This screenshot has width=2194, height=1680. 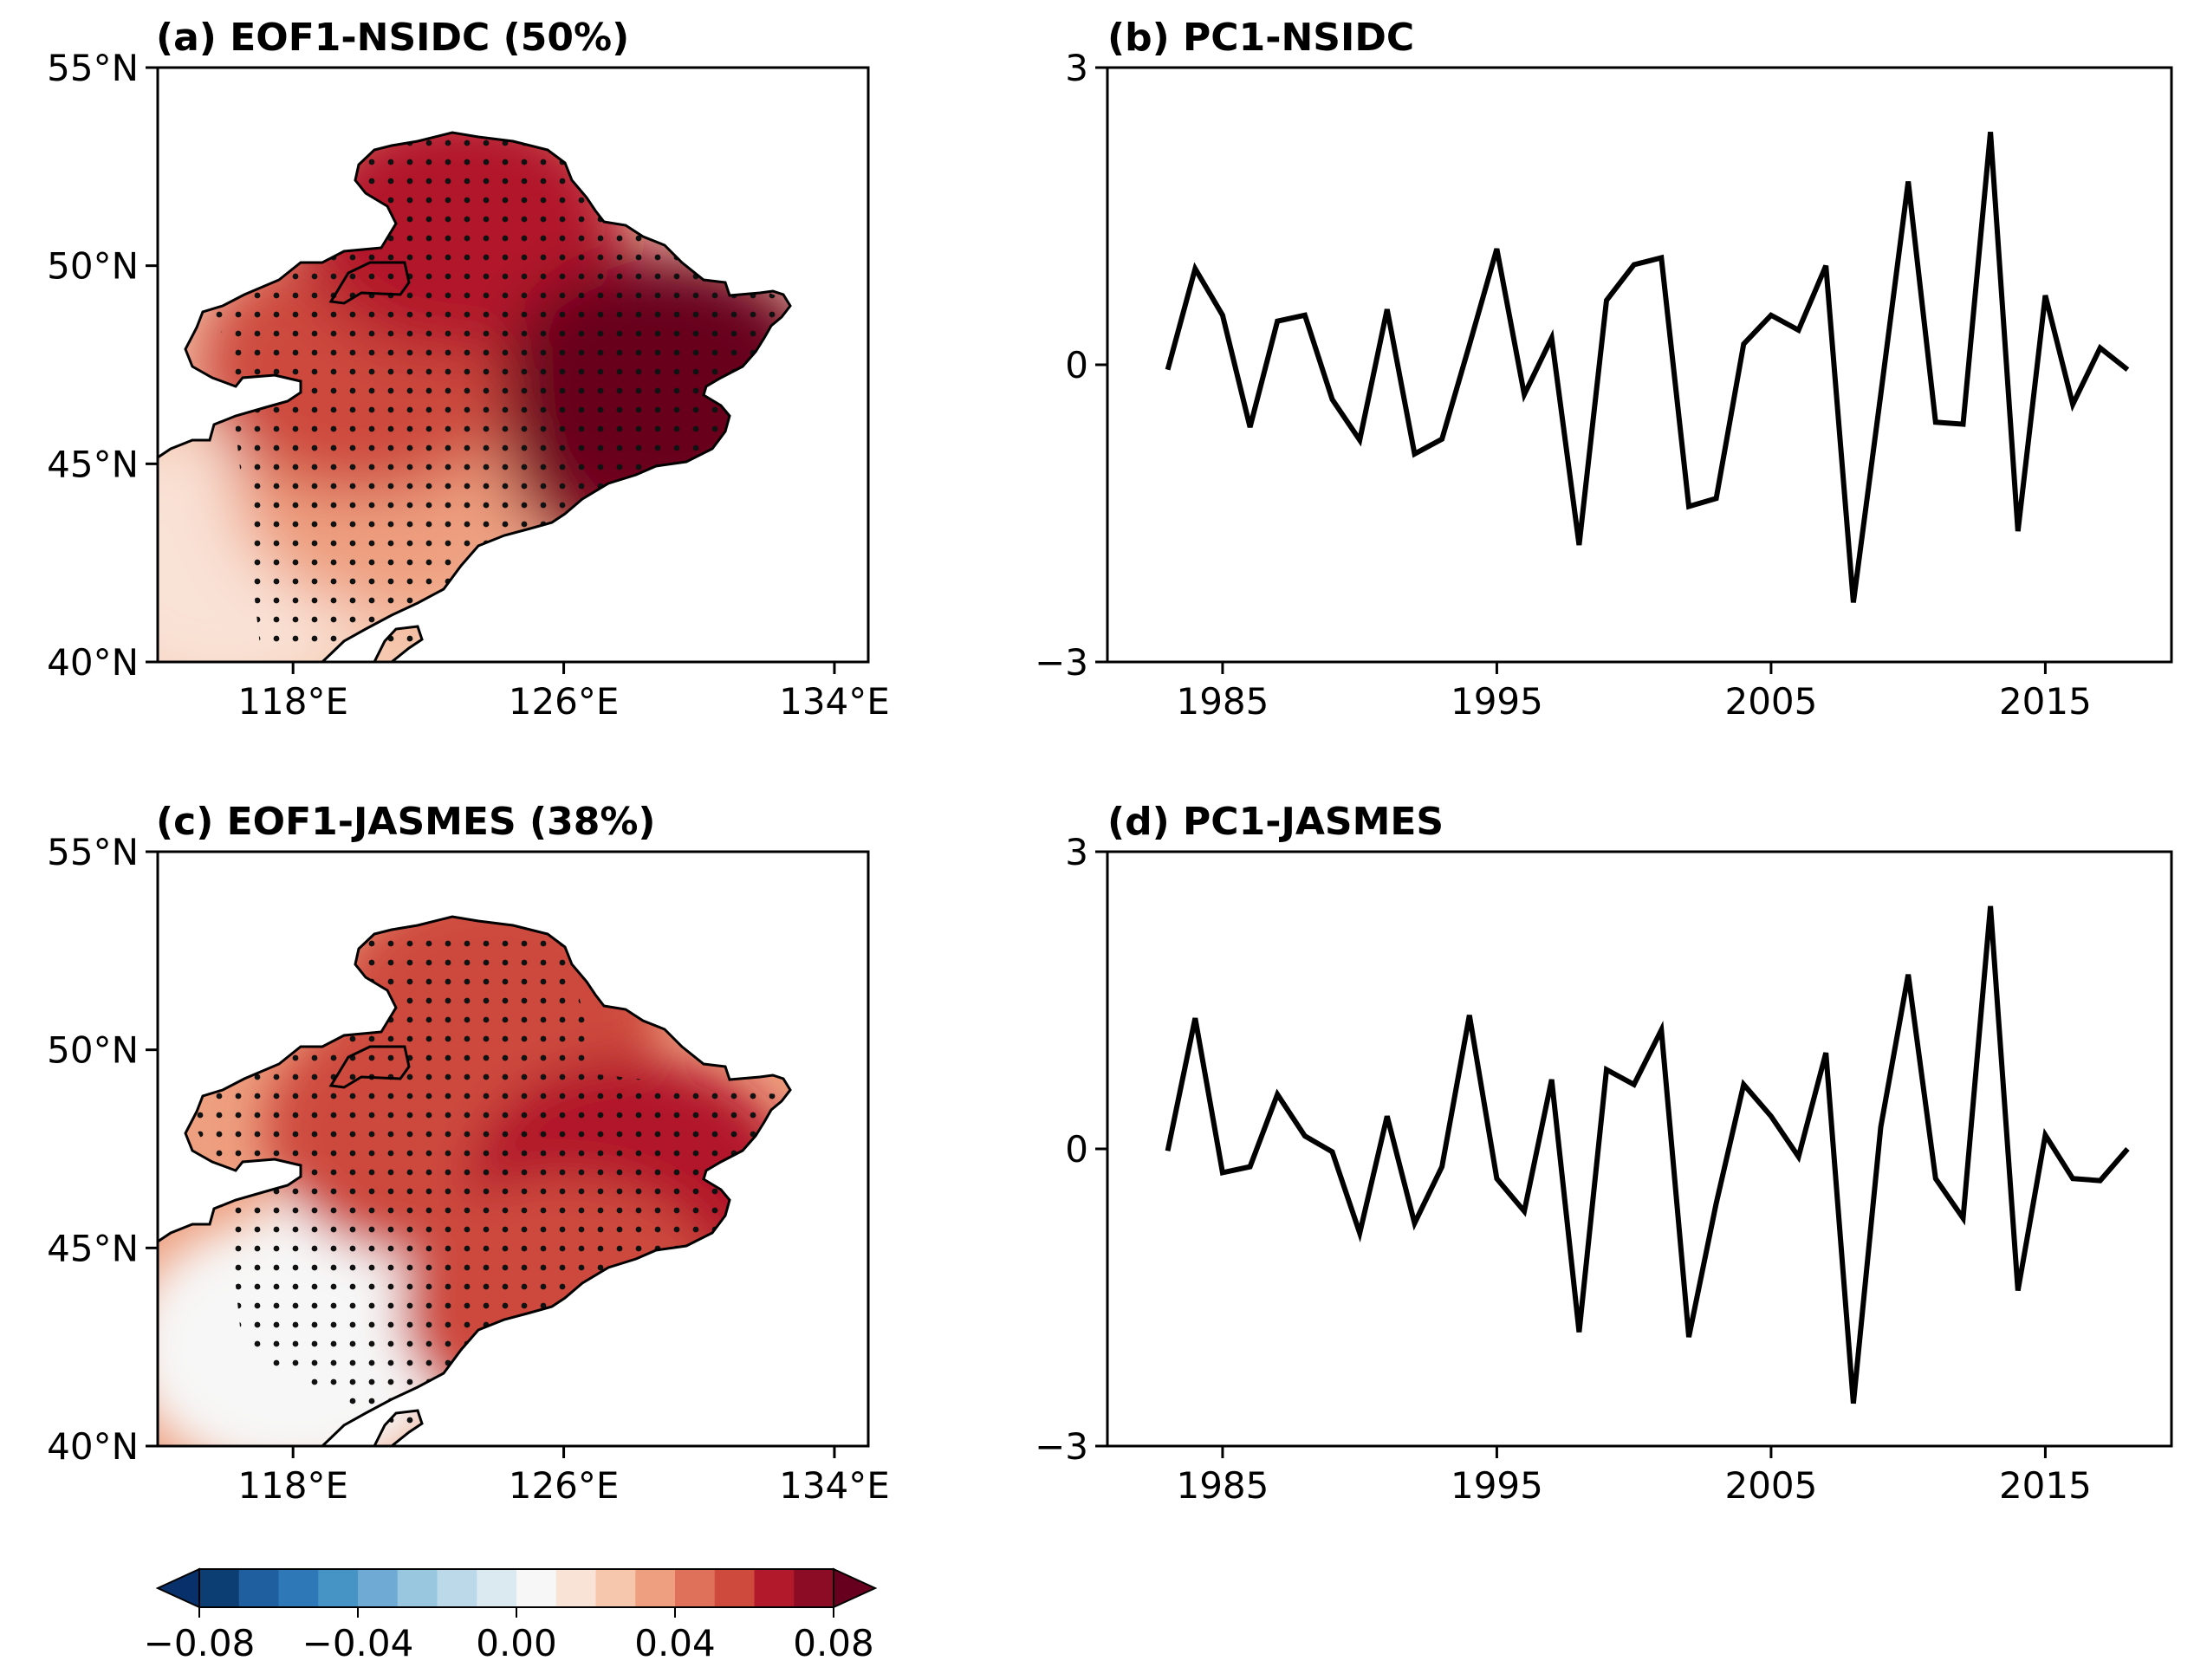 What do you see at coordinates (358, 1643) in the screenshot?
I see `colorbar-tick-label: −0.04` at bounding box center [358, 1643].